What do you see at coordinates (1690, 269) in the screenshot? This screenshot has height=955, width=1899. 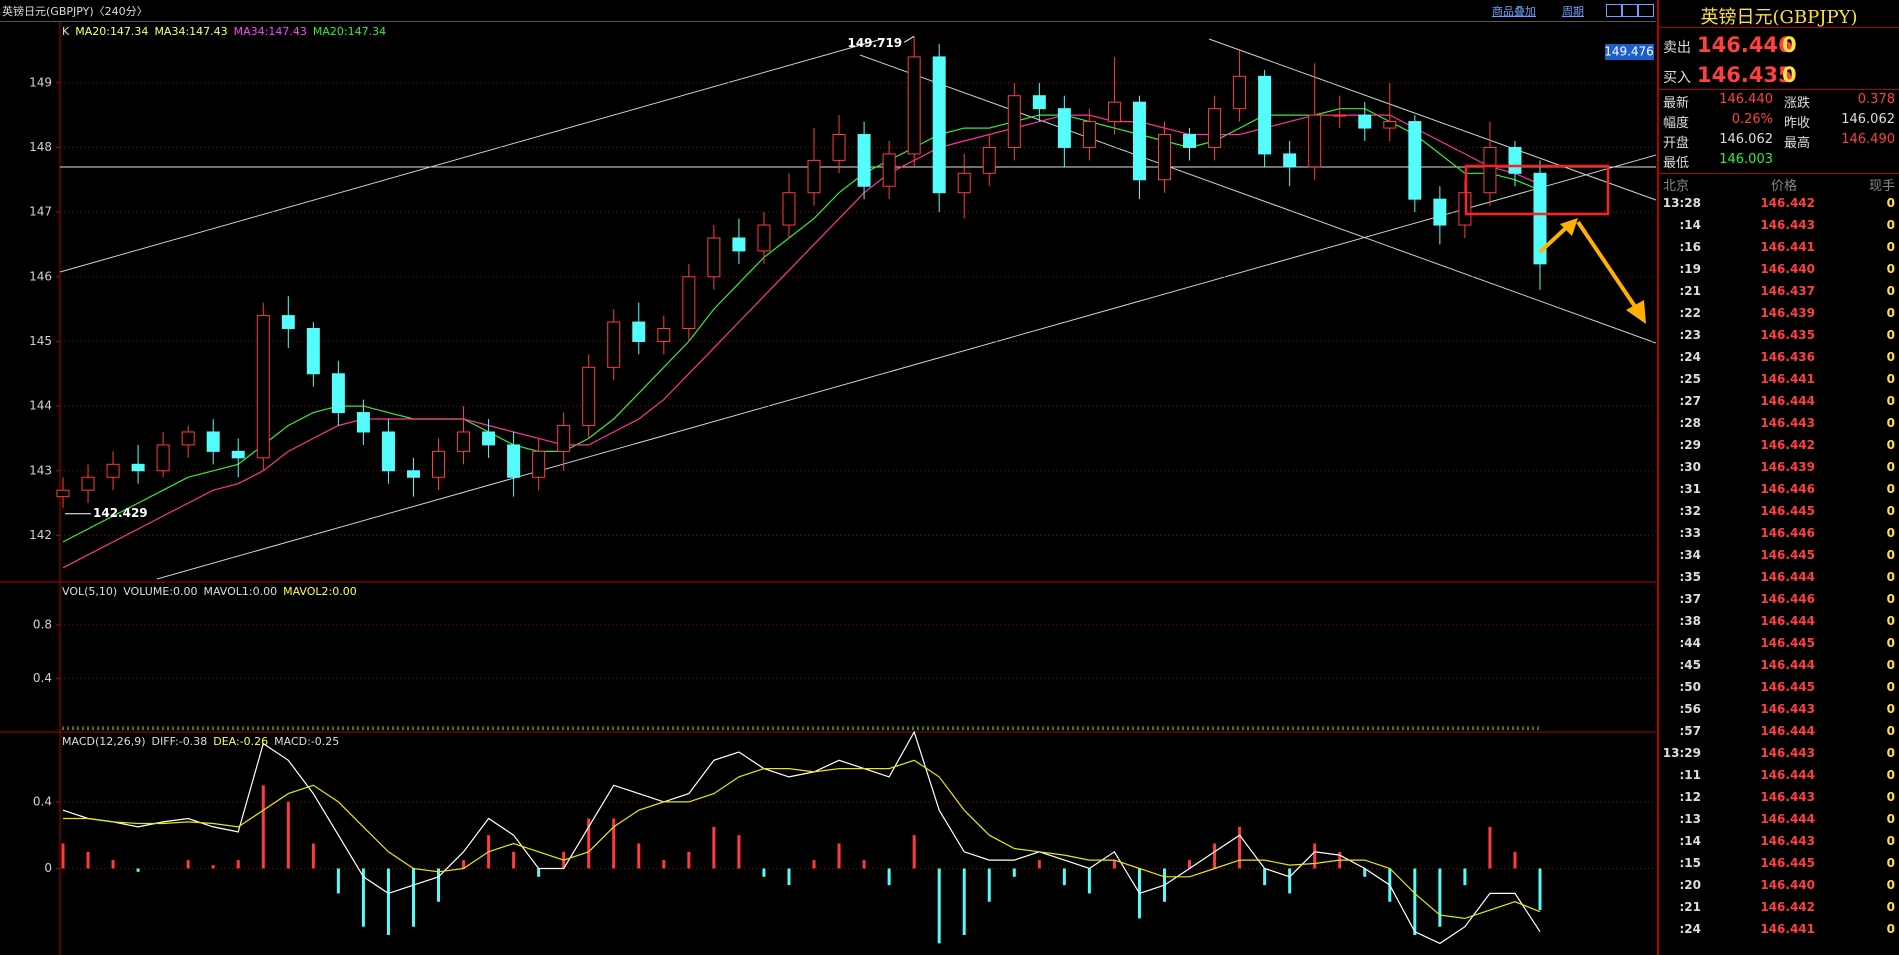 I see `trade-time: :19` at bounding box center [1690, 269].